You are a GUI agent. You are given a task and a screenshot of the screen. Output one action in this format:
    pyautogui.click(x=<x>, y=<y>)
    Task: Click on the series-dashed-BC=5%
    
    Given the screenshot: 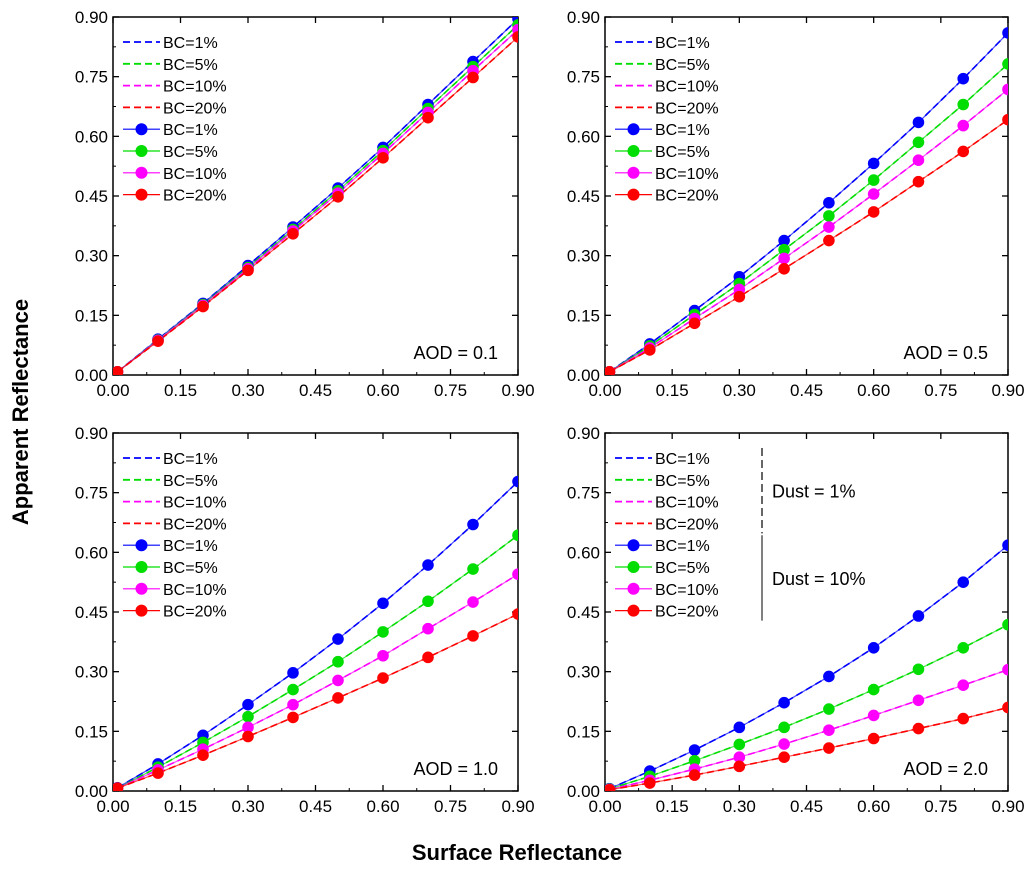 What is the action you would take?
    pyautogui.click(x=317, y=661)
    